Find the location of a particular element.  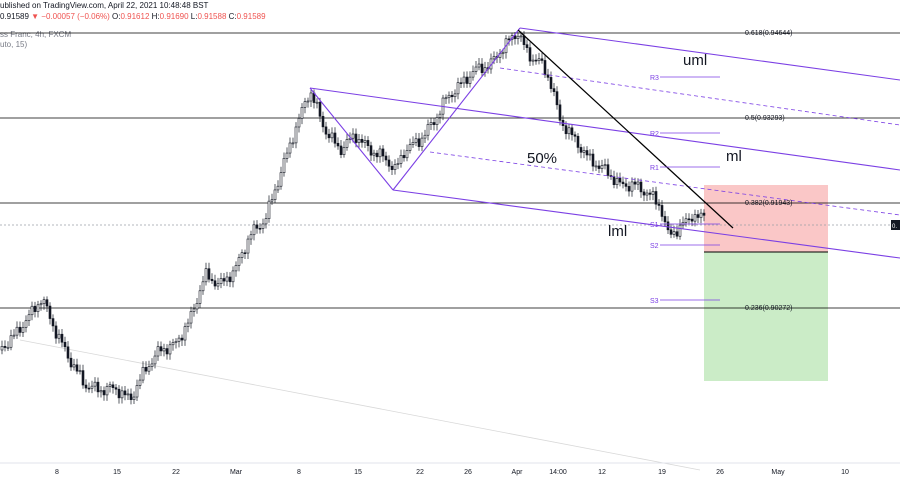

high-value: 0.91690 is located at coordinates (174, 16).